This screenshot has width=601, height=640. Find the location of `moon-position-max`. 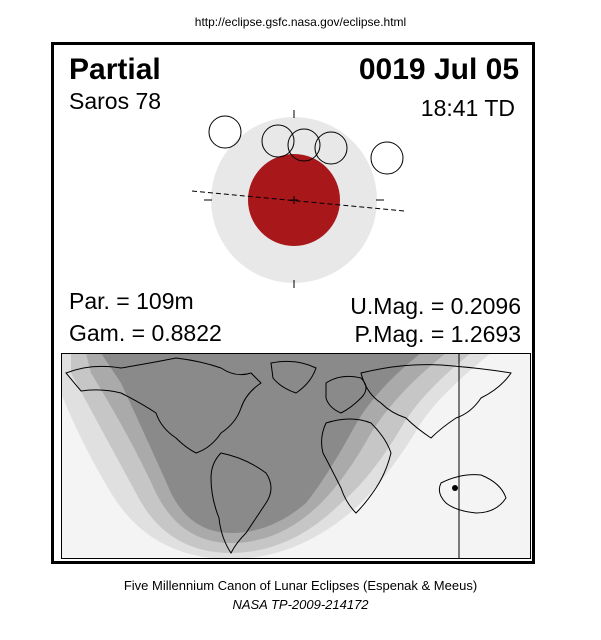

moon-position-max is located at coordinates (304, 145).